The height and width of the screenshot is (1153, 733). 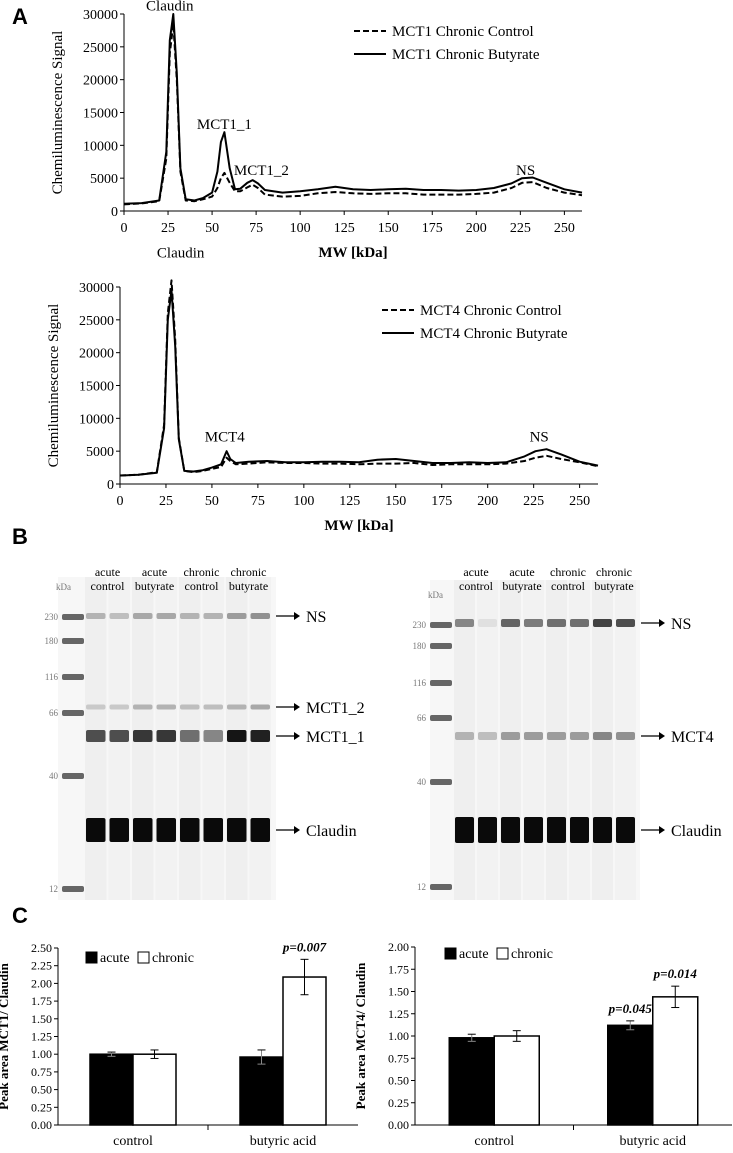 What do you see at coordinates (212, 501) in the screenshot?
I see `x-tick-label: 50` at bounding box center [212, 501].